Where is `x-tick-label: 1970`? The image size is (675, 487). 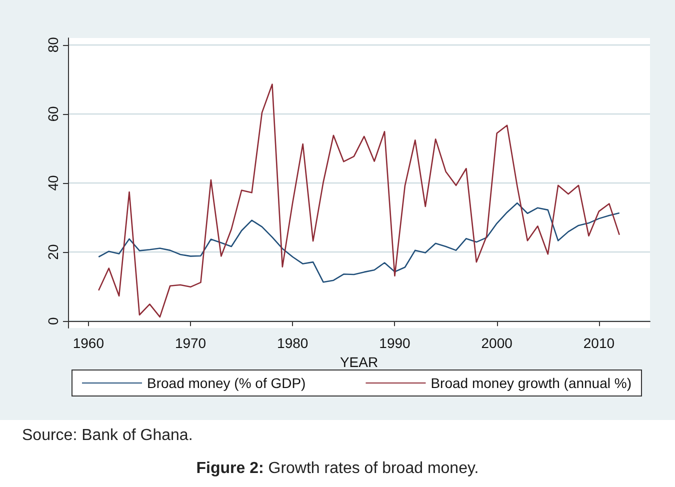 x-tick-label: 1970 is located at coordinates (190, 343).